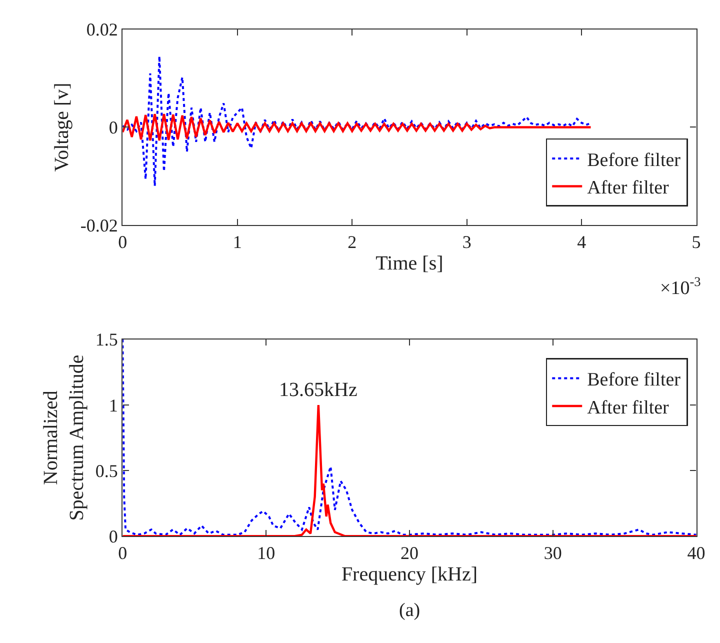 This screenshot has width=720, height=643. I want to click on x-tick-label: 1, so click(237, 242).